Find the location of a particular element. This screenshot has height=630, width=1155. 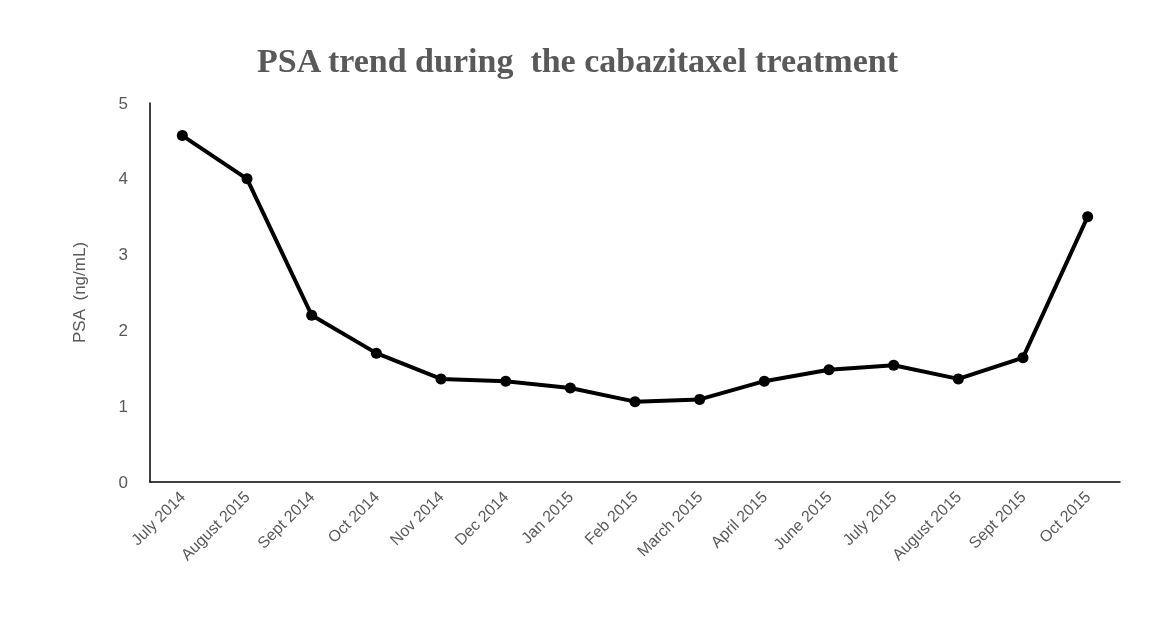

chart-title: PSA trend during the cabazitaxel treatment is located at coordinates (578, 60).